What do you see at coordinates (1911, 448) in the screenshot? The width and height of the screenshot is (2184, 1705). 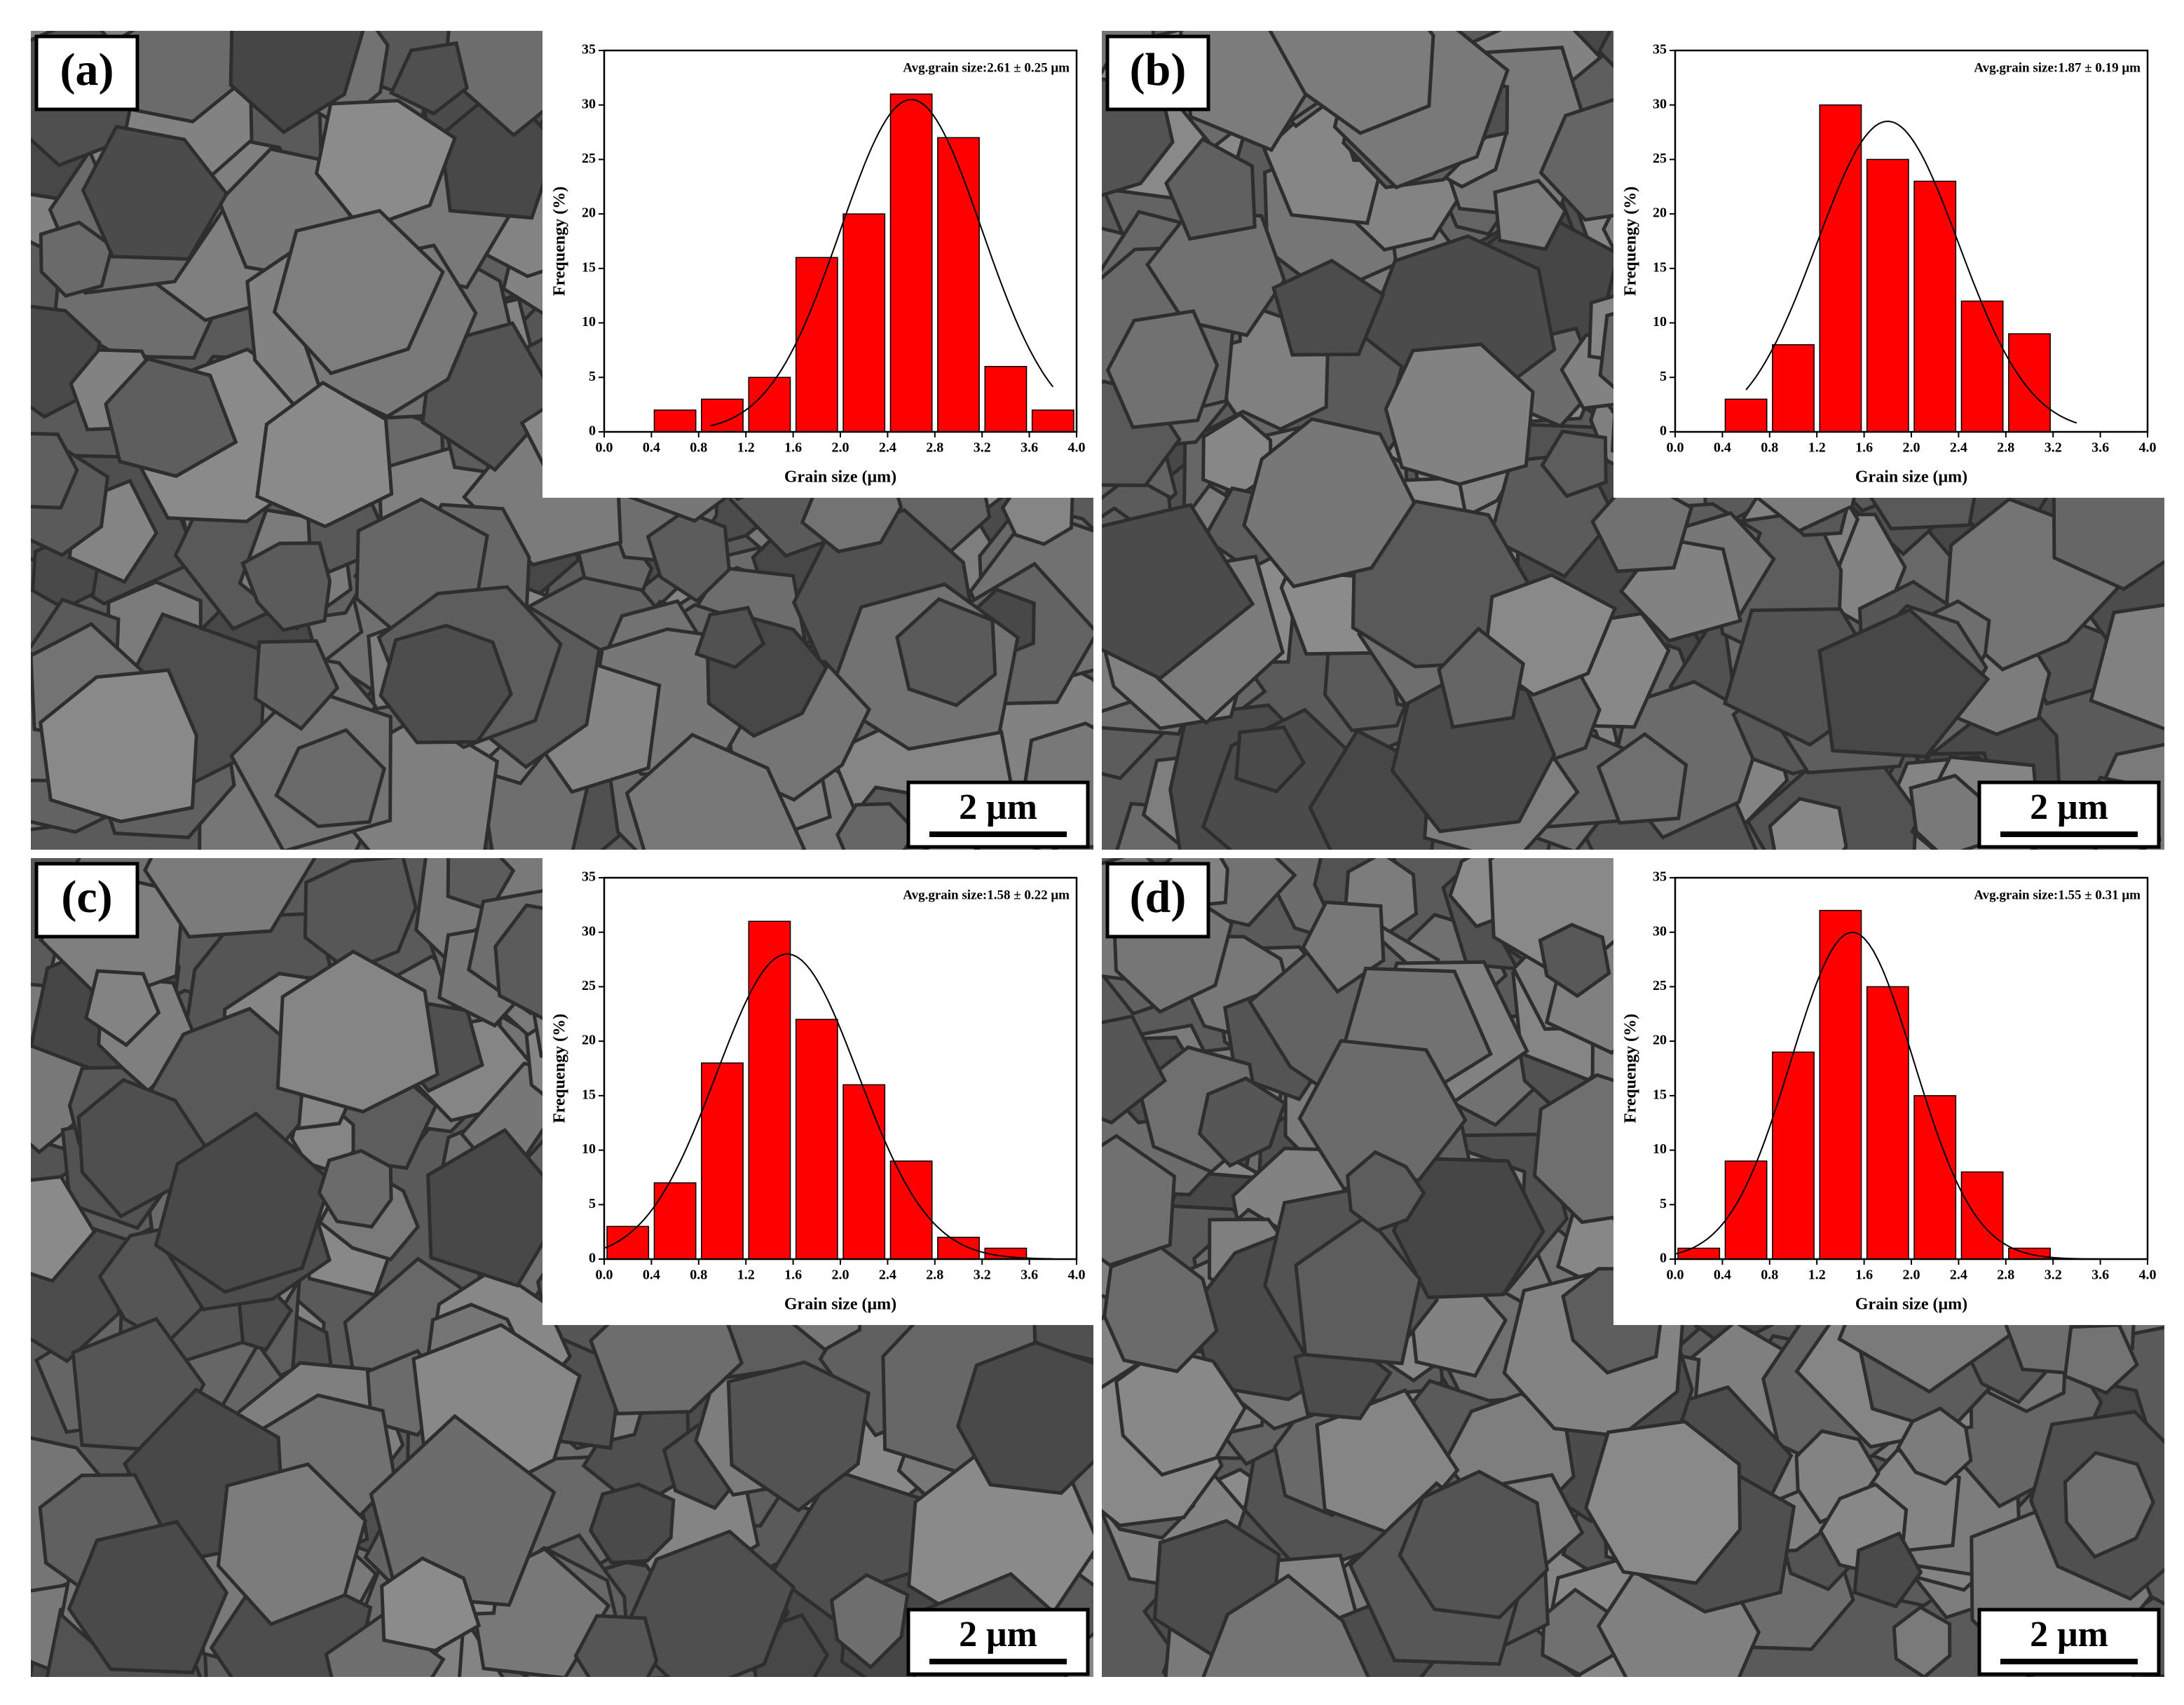 I see `x-tick-label: 2.0` at bounding box center [1911, 448].